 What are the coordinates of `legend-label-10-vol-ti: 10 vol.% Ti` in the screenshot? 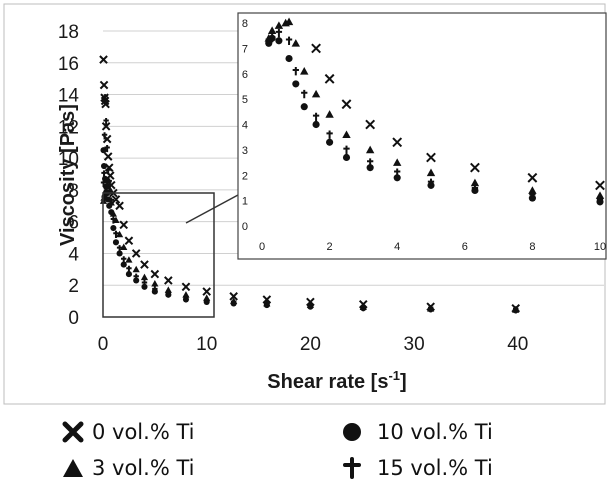 It's located at (435, 432).